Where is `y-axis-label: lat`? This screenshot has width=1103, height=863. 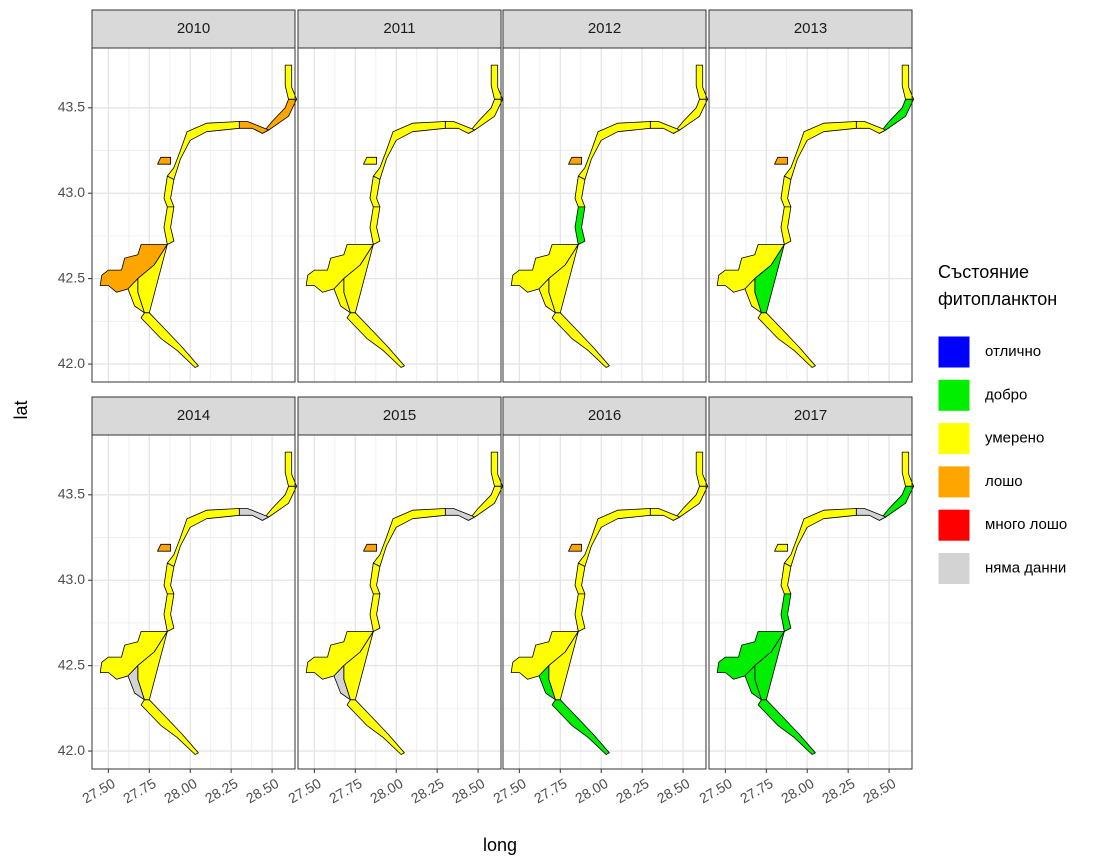
y-axis-label: lat is located at coordinates (21, 409).